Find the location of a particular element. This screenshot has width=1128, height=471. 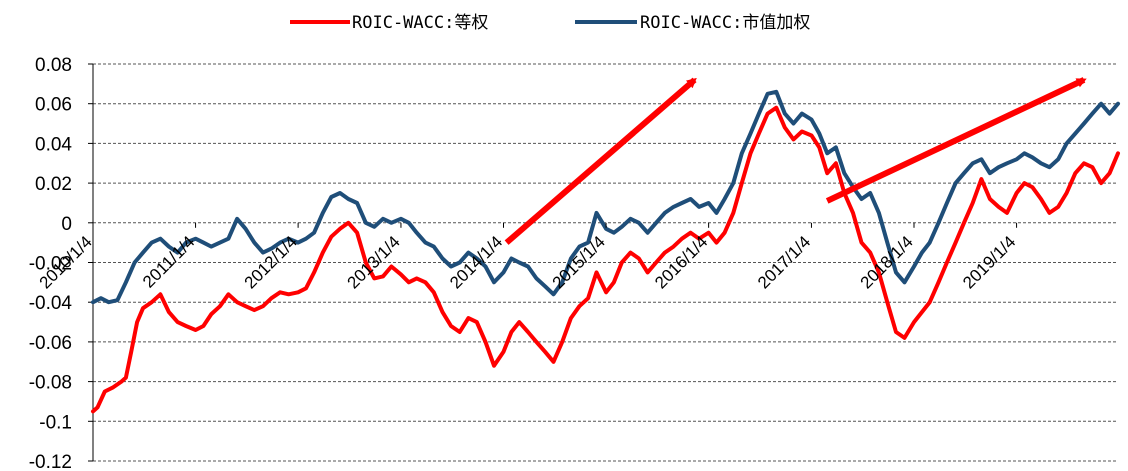

legend-item-market-cap-weight: ROIC-WACC:市值加权 is located at coordinates (692, 23).